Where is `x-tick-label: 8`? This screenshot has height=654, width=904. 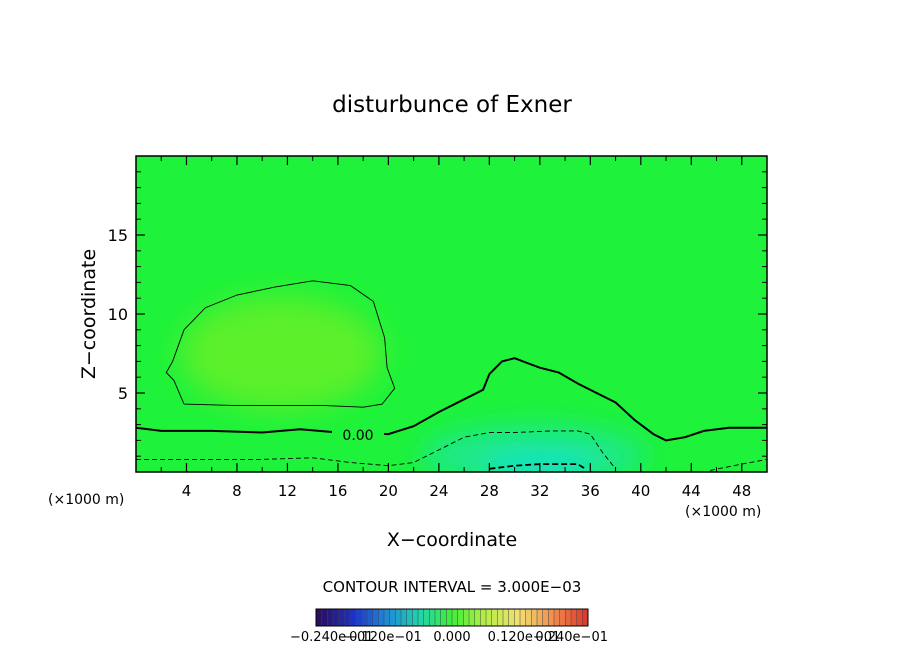
x-tick-label: 8 is located at coordinates (237, 491).